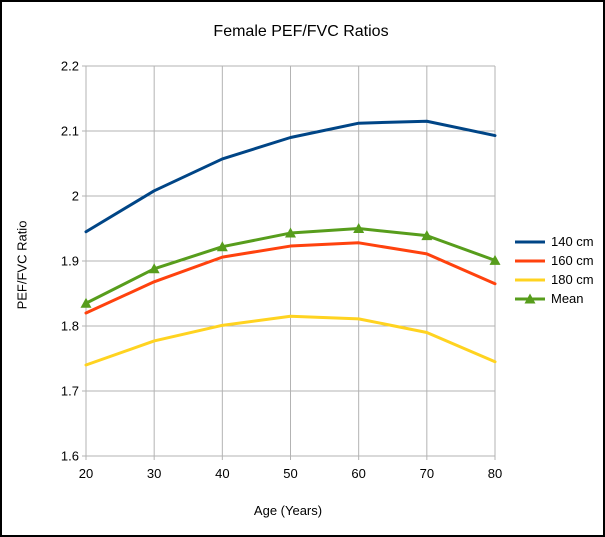 The width and height of the screenshot is (605, 537). Describe the element at coordinates (290, 473) in the screenshot. I see `x-tick-label: 50` at that location.